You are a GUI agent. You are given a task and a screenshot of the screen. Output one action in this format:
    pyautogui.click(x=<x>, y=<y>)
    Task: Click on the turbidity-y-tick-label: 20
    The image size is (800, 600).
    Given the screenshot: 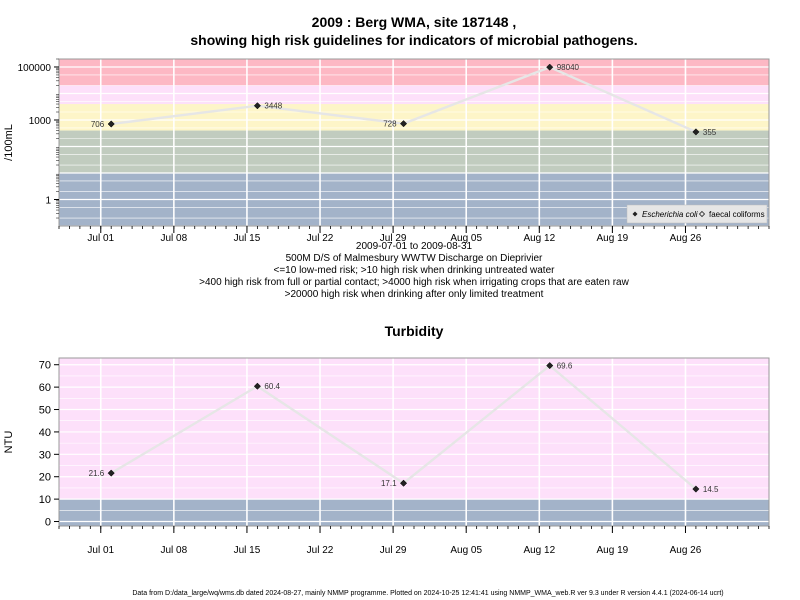 What is the action you would take?
    pyautogui.click(x=45, y=478)
    